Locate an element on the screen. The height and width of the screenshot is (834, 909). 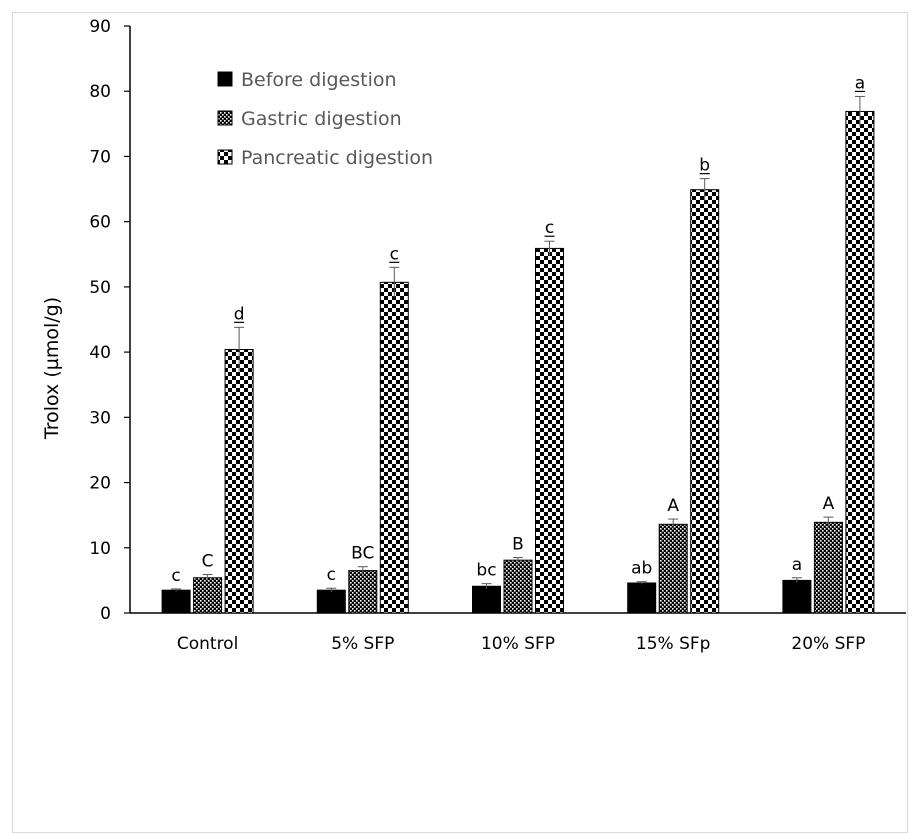
y-axis-title: Trolox (µmol/g) is located at coordinates (52, 368).